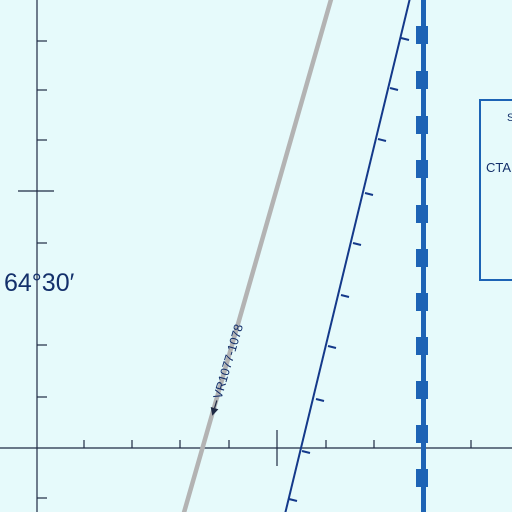 Image resolution: width=512 pixels, height=512 pixels. What do you see at coordinates (498, 167) in the screenshot?
I see `airspace-box-label: CTA` at bounding box center [498, 167].